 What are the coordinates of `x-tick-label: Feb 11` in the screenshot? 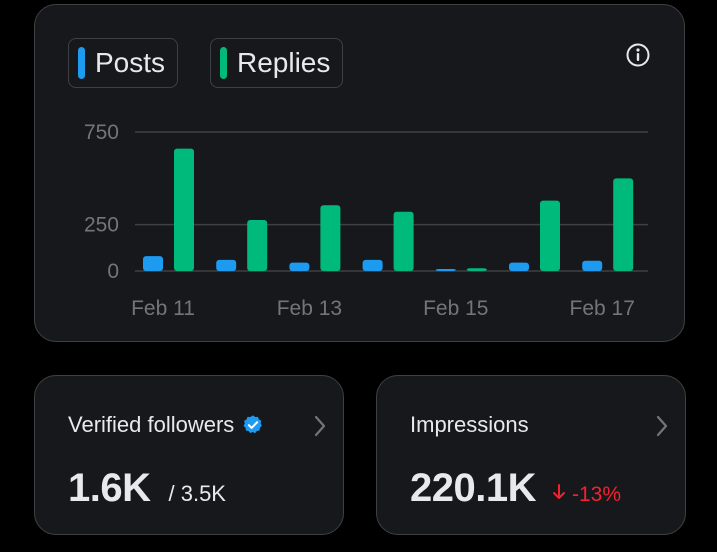 It's located at (163, 308).